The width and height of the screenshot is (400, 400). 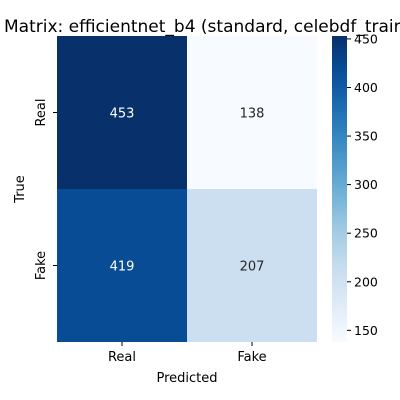 I want to click on colorbar-tick-label: 450, so click(x=366, y=38).